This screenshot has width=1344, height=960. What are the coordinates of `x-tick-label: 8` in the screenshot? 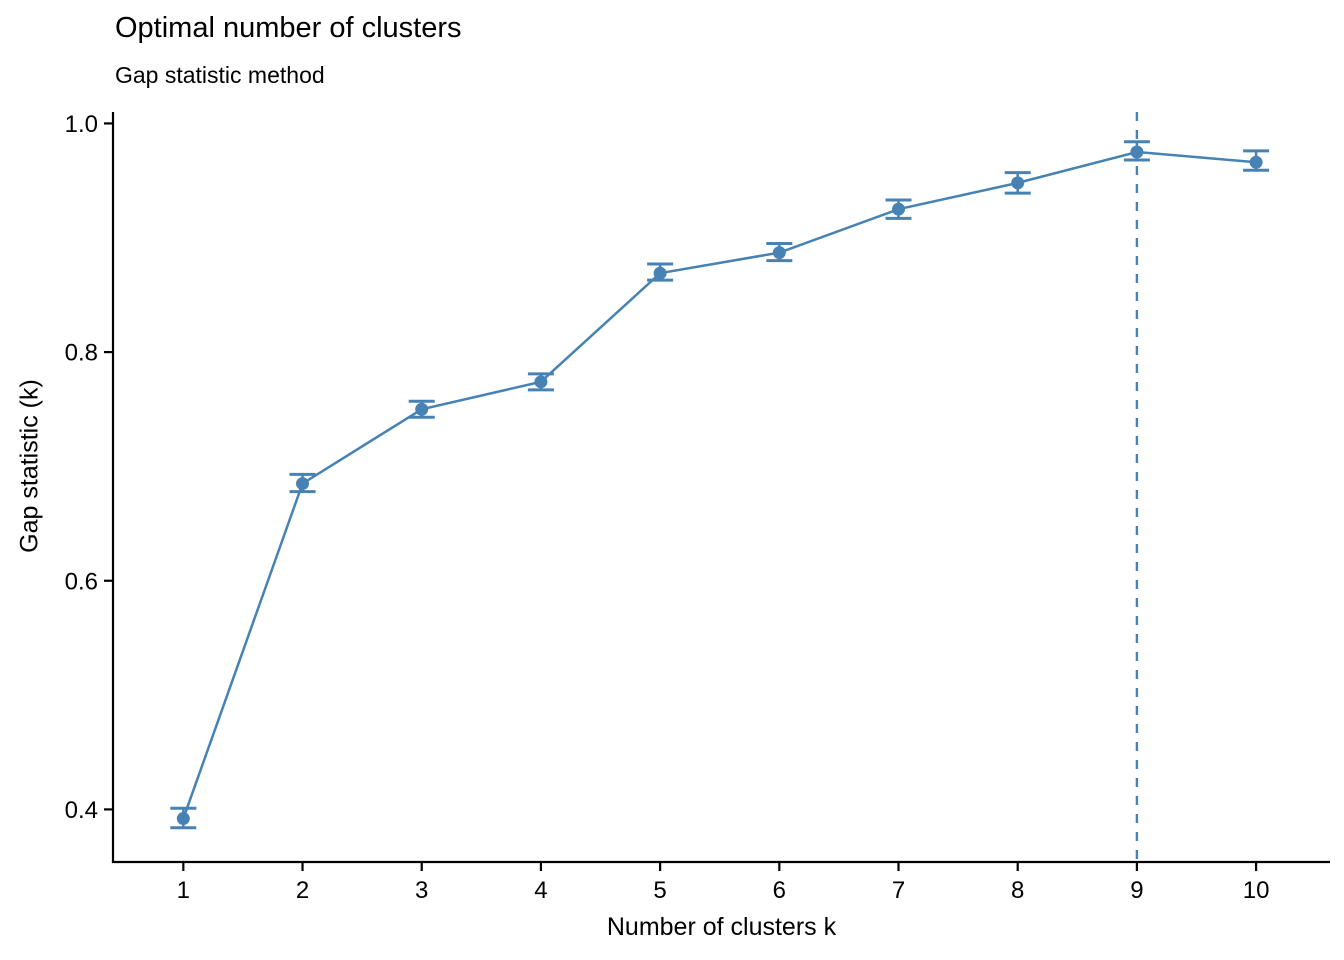 It's located at (1017, 890).